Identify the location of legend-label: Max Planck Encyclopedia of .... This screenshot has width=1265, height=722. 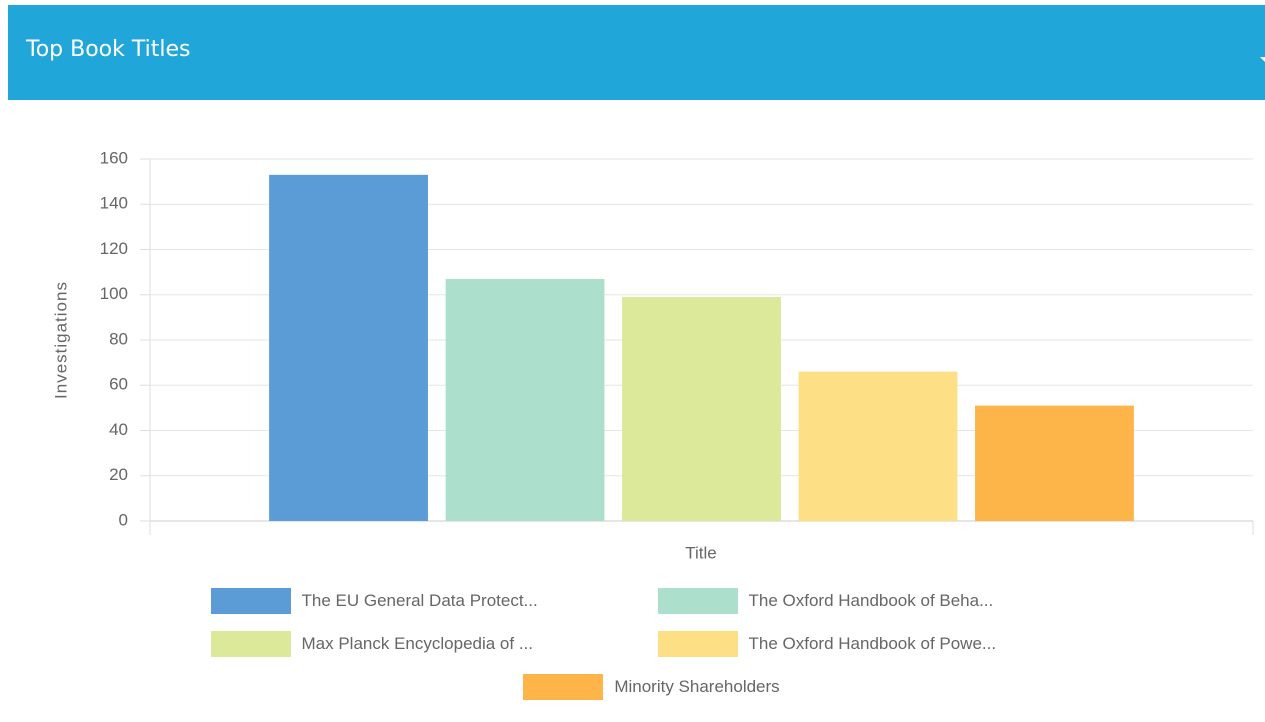
(417, 643).